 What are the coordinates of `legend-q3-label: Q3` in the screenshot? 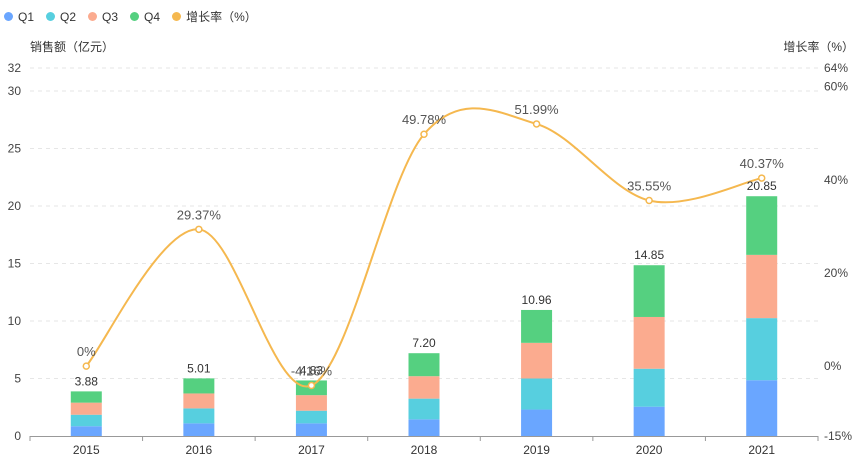 It's located at (110, 16).